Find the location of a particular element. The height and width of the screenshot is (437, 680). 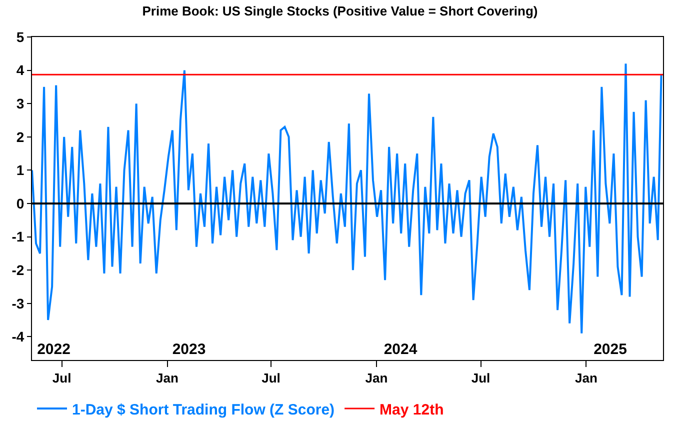

y-tick-label: 3 is located at coordinates (20, 104).